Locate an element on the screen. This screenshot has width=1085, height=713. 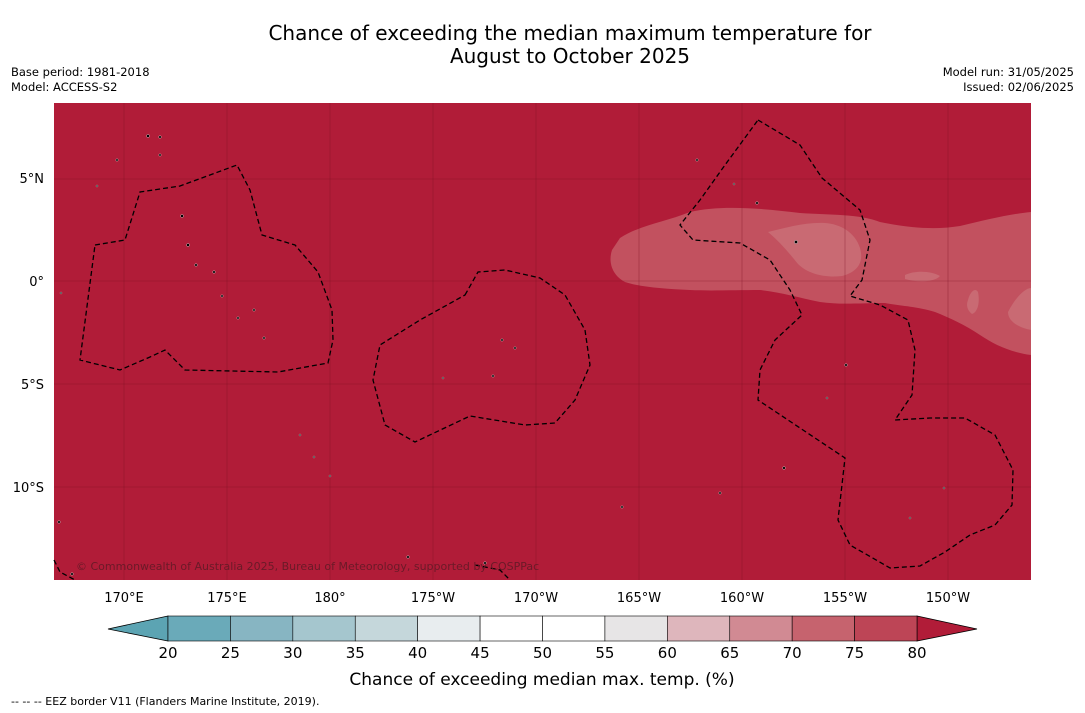
colorbar-over-arrow is located at coordinates (947, 628).